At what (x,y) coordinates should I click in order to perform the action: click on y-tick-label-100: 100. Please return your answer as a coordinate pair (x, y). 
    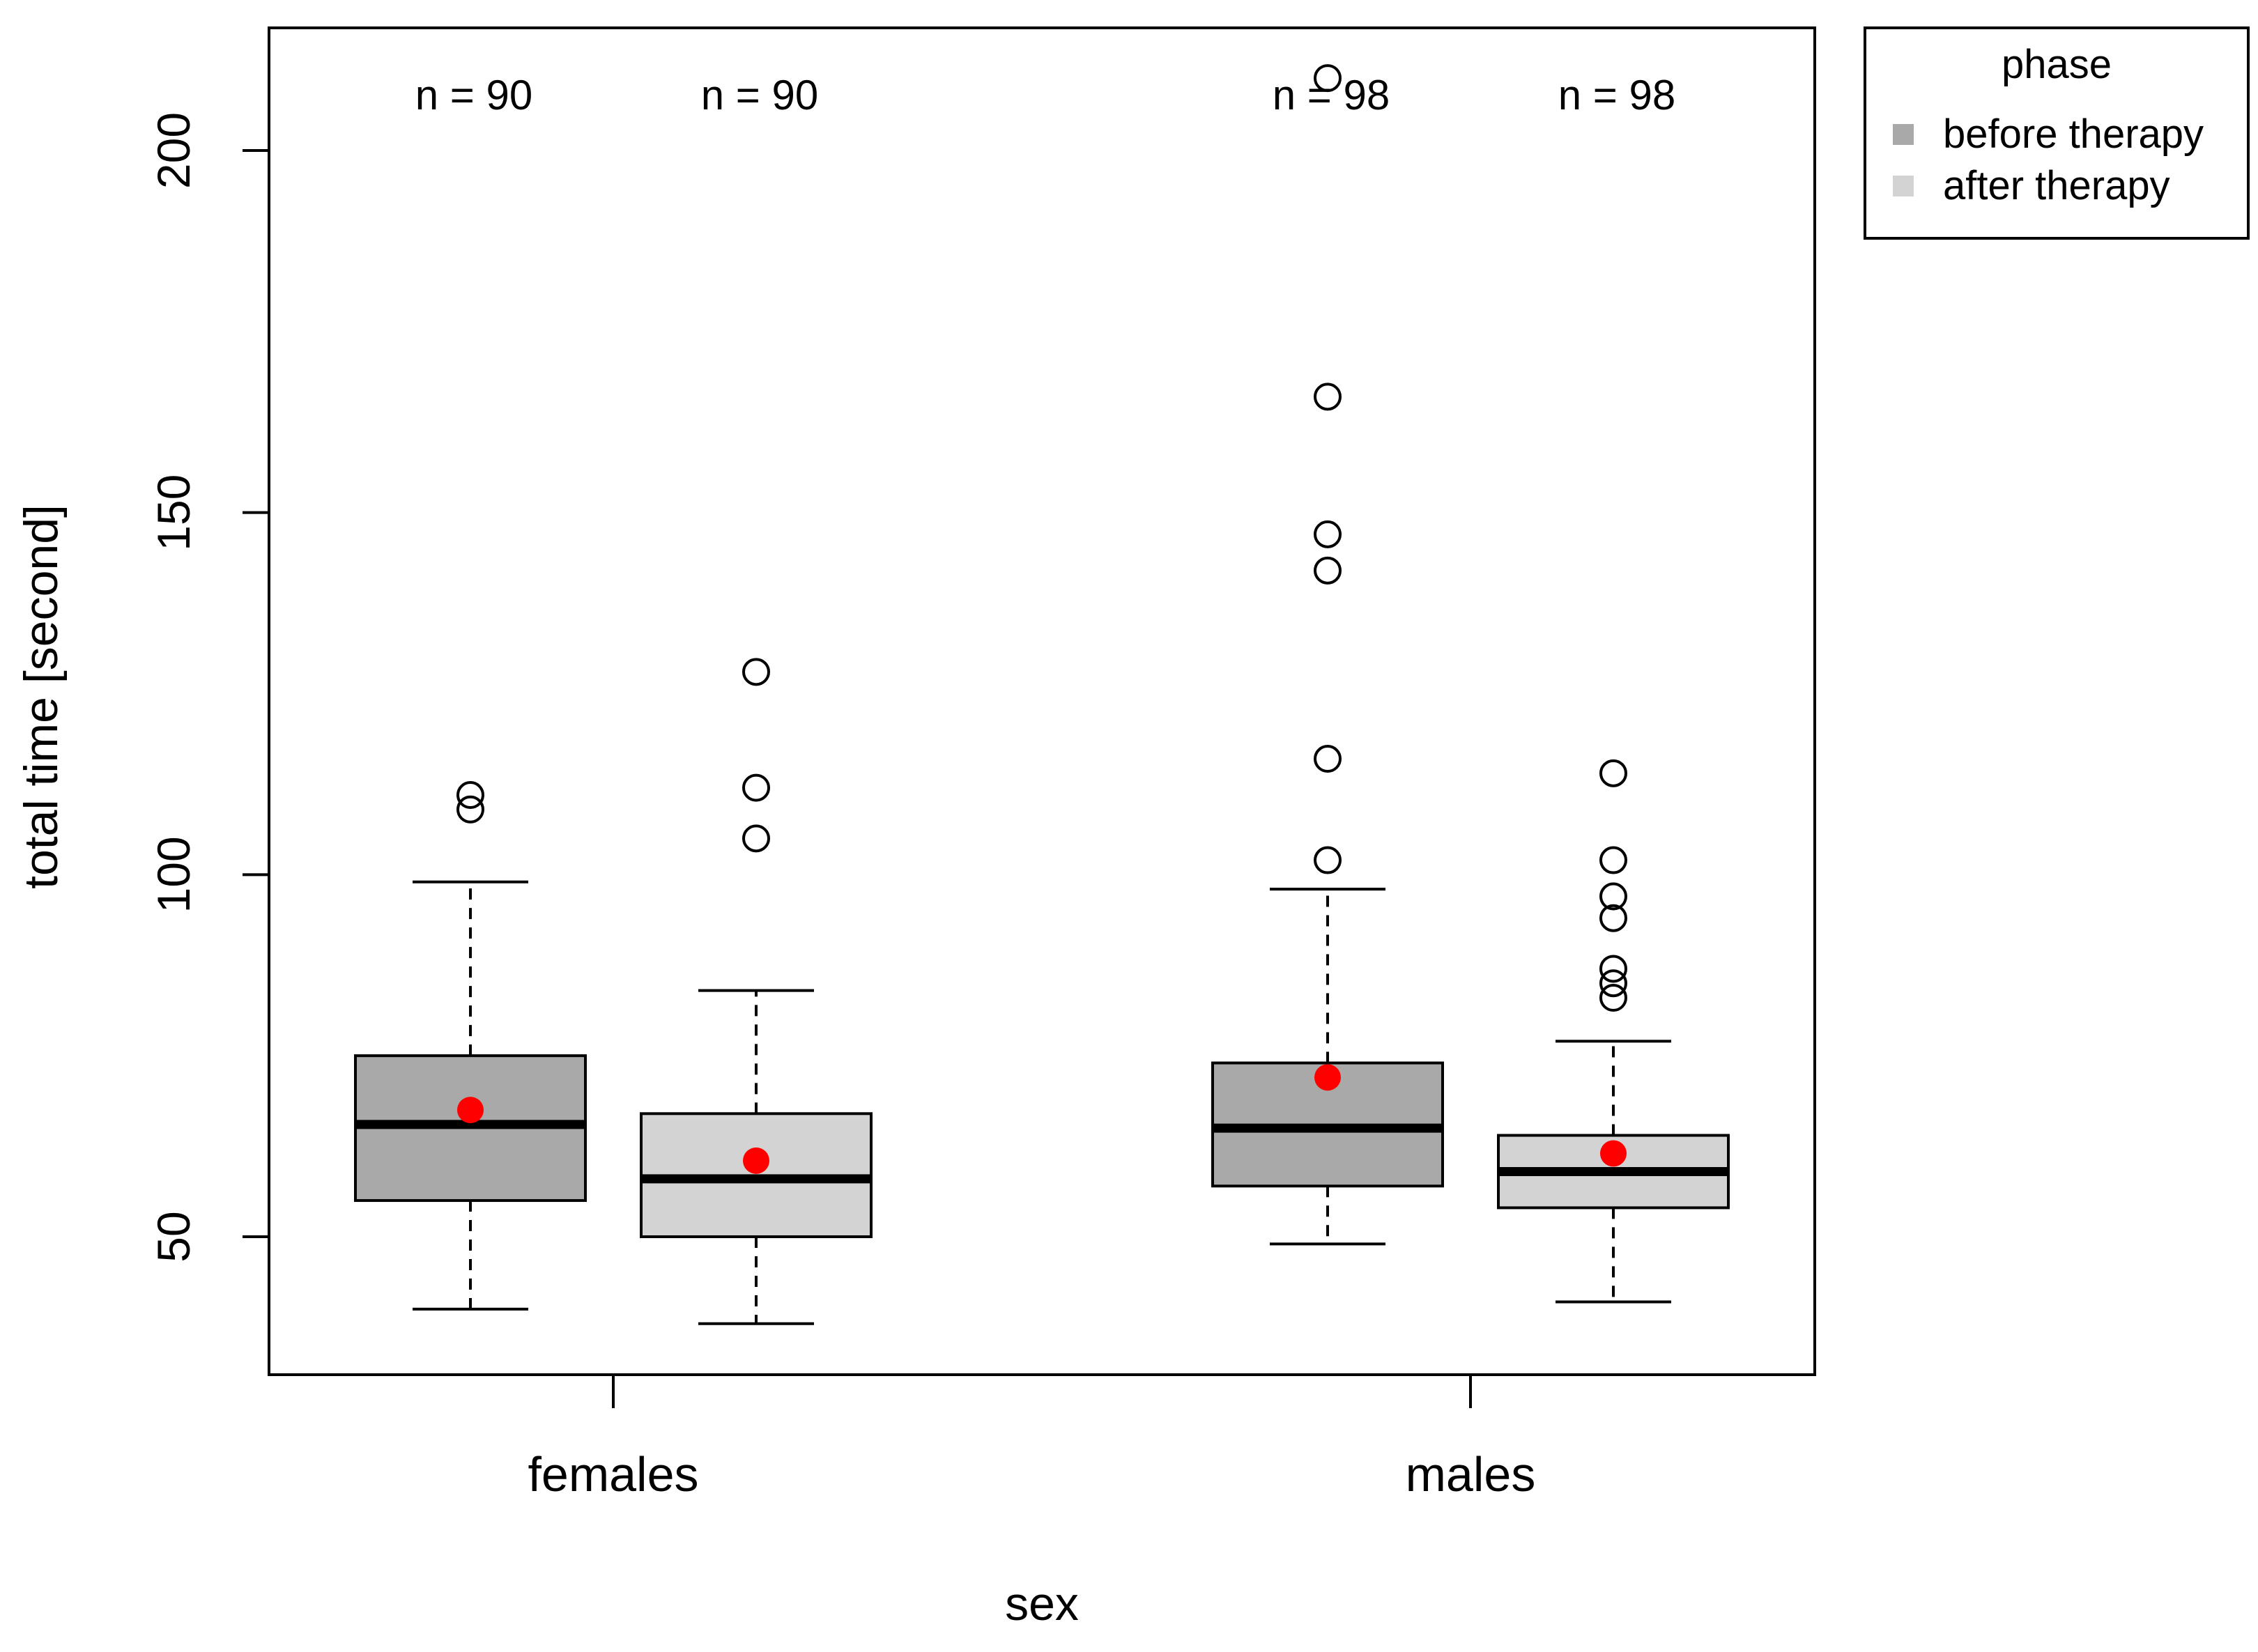
    Looking at the image, I should click on (174, 874).